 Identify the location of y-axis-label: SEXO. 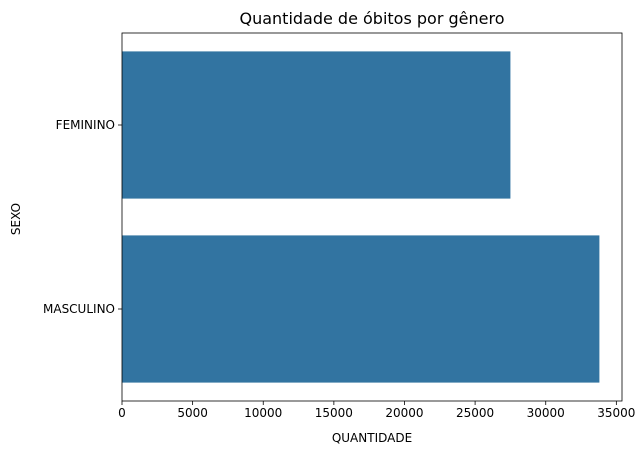
(16, 219).